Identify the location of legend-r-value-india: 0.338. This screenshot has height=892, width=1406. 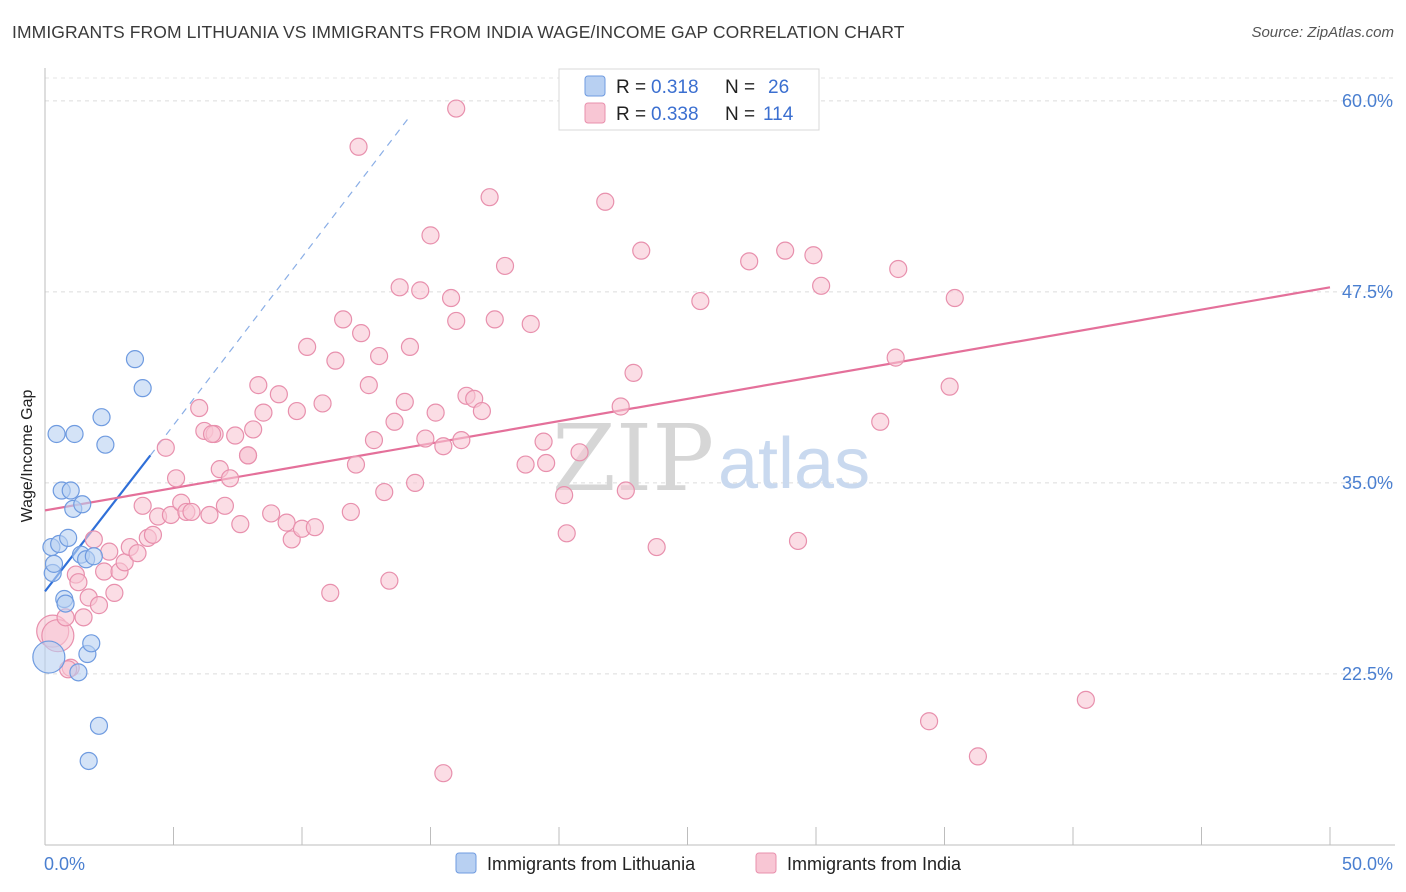
(675, 114).